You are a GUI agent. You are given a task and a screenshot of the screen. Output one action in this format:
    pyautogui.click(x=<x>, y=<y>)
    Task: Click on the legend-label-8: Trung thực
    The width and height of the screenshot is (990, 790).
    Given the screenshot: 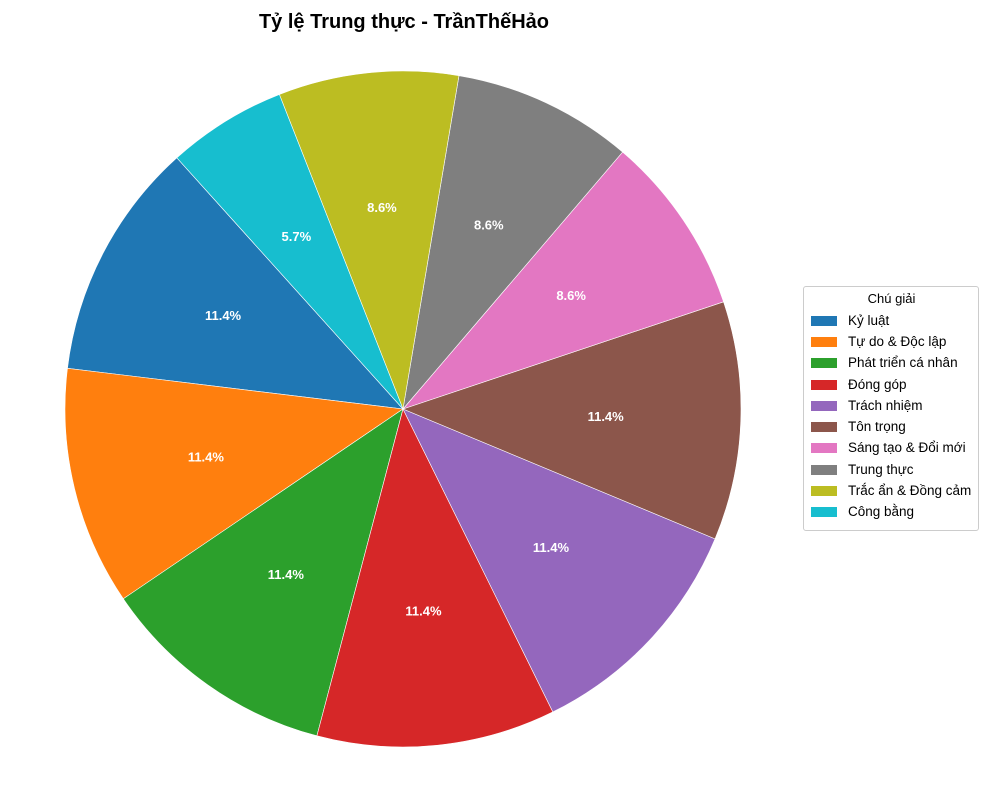 What is the action you would take?
    pyautogui.click(x=881, y=469)
    